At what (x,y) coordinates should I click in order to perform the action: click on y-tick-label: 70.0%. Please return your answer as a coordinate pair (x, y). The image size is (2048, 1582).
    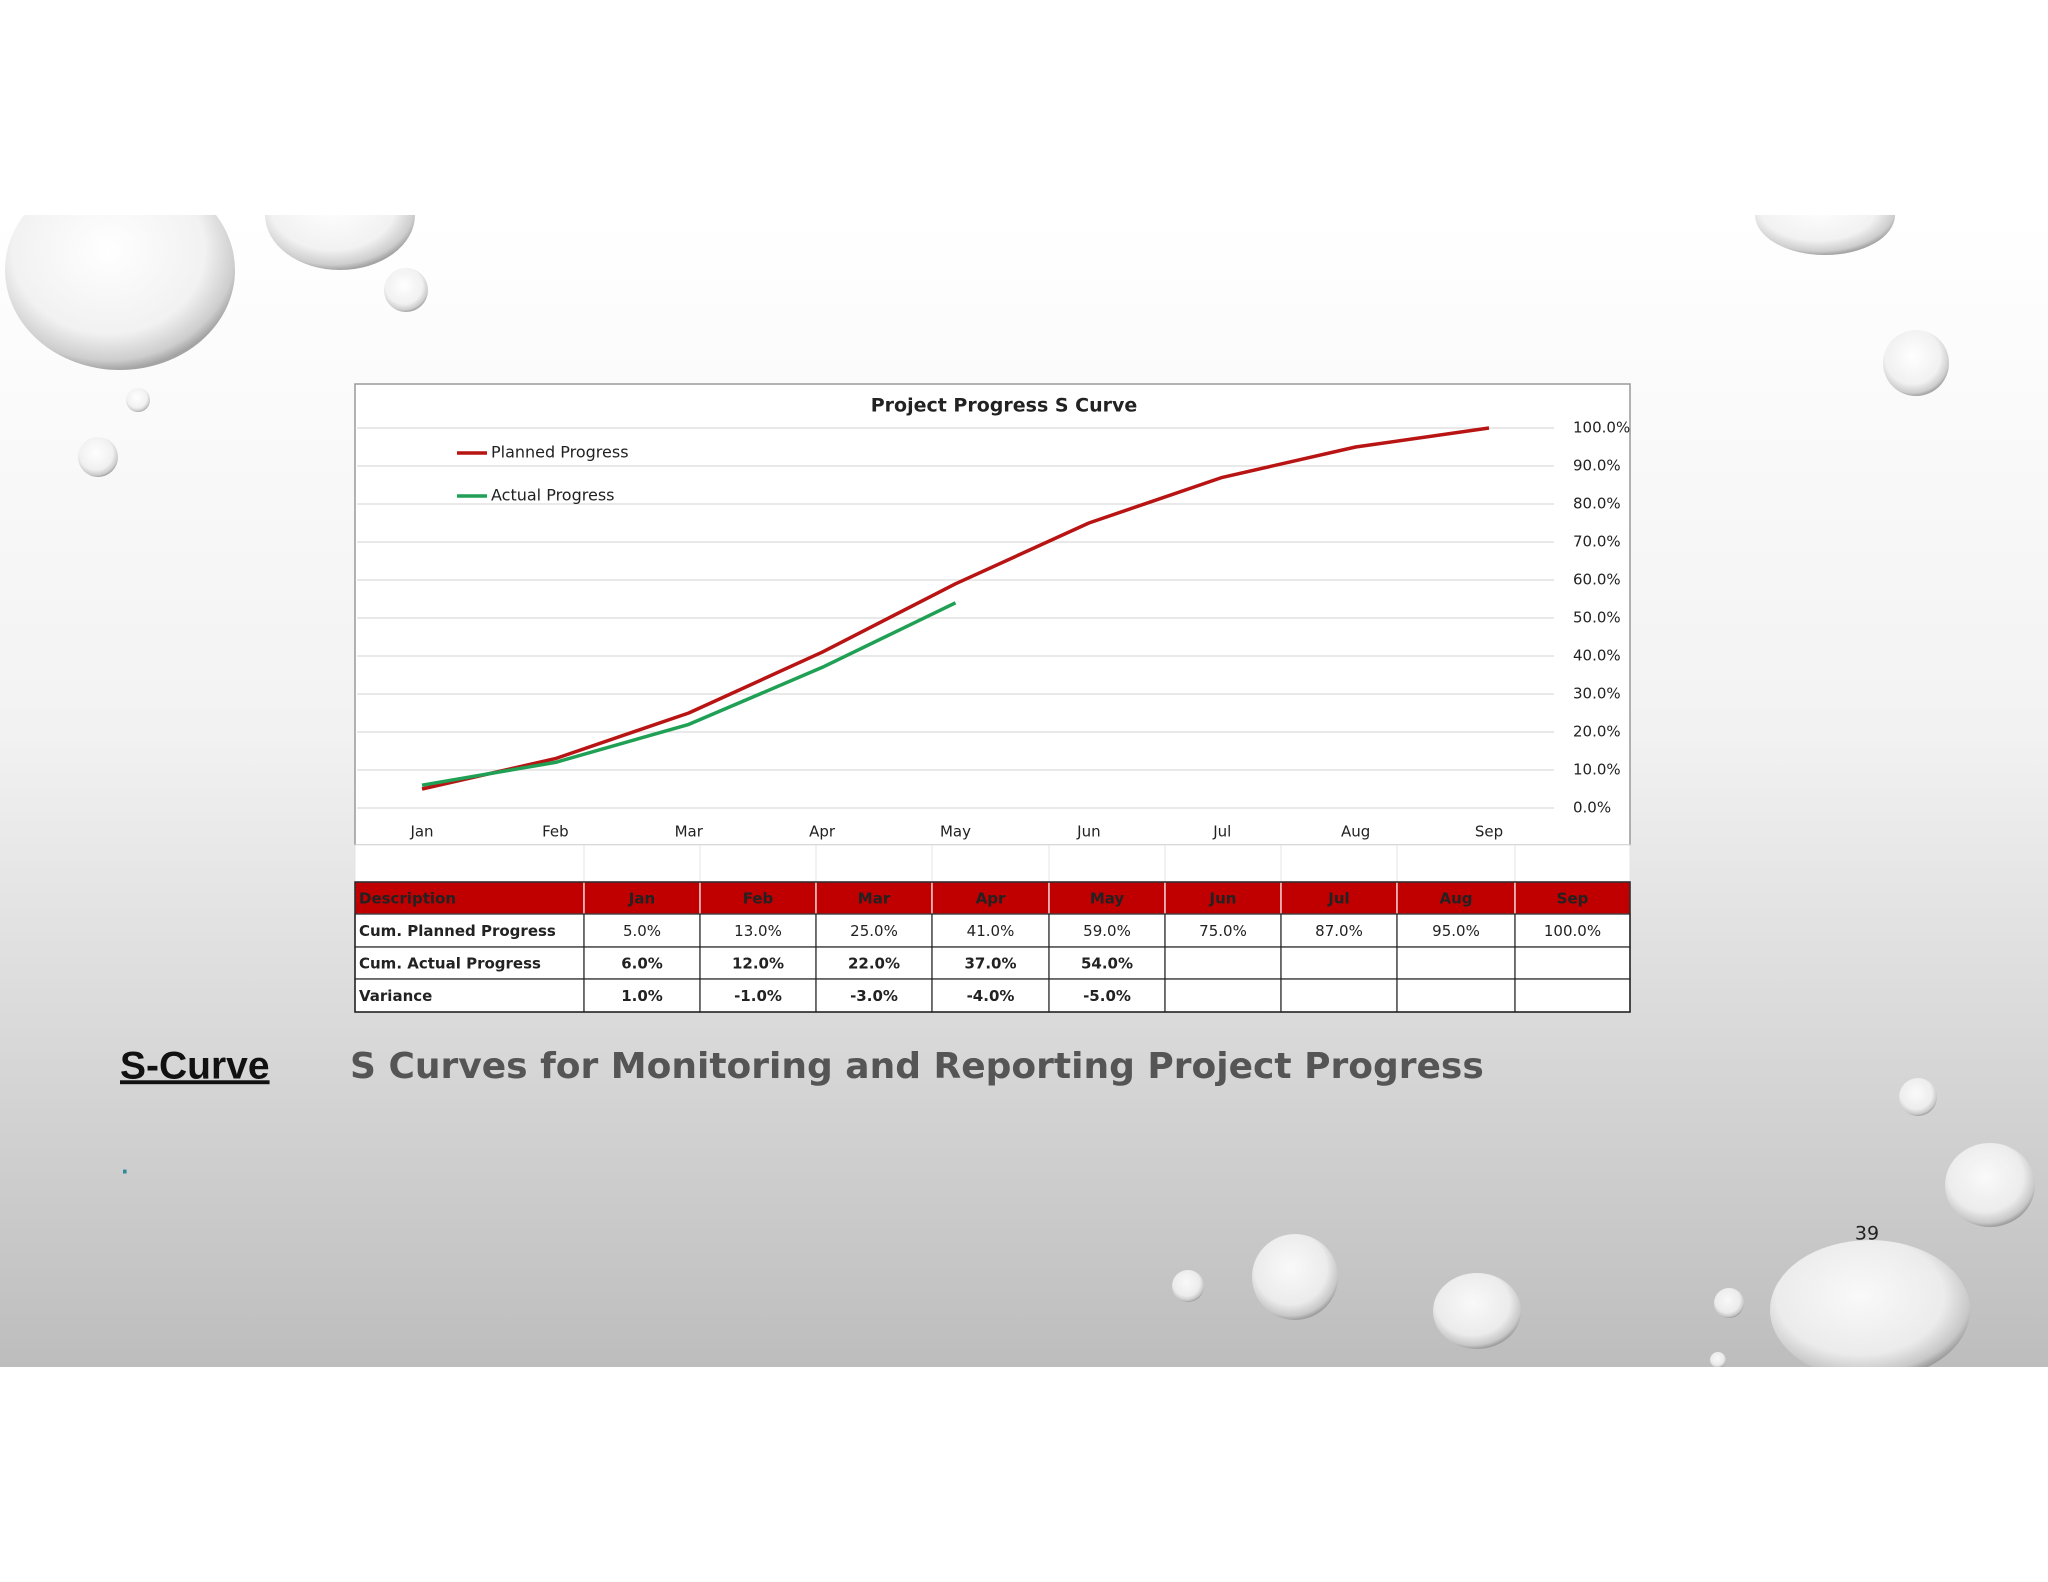
    Looking at the image, I should click on (1597, 542).